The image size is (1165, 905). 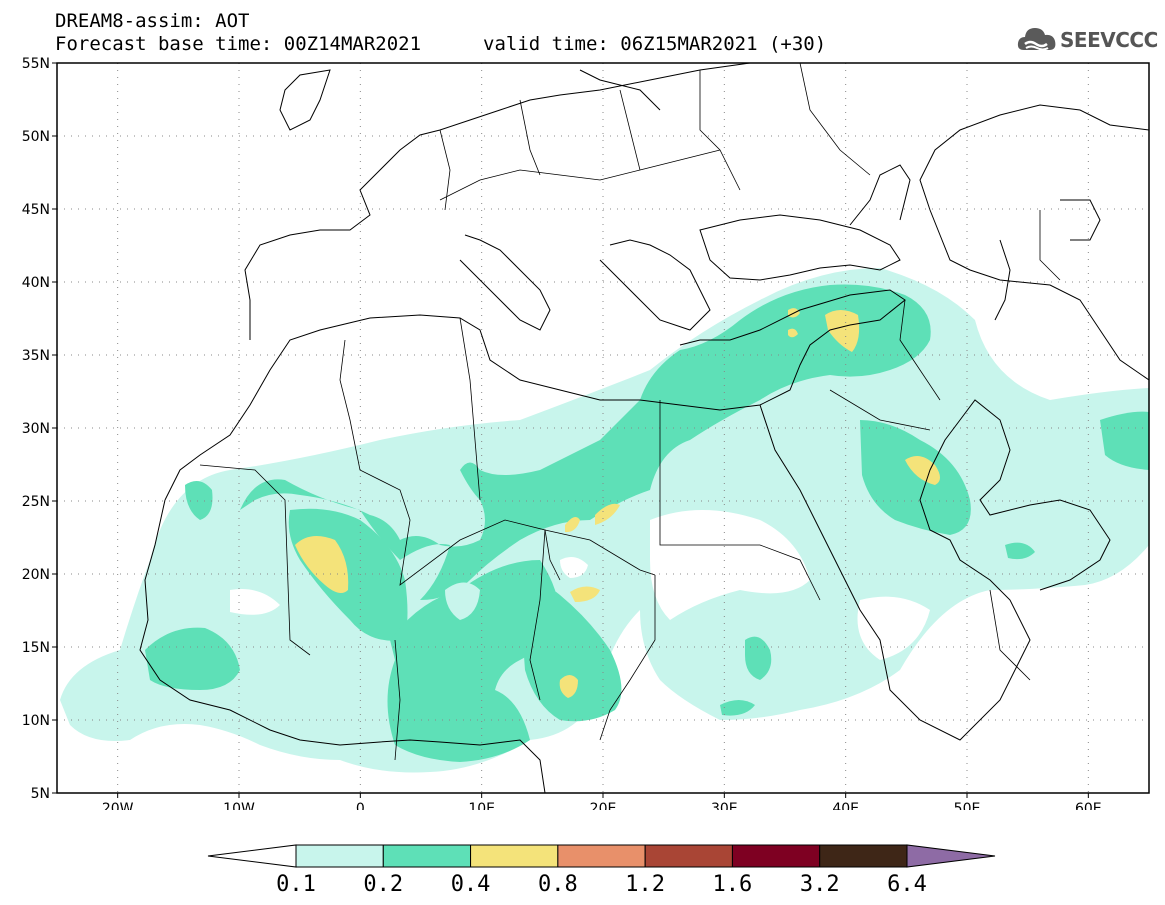 I want to click on lon-label: 20W, so click(x=118, y=805).